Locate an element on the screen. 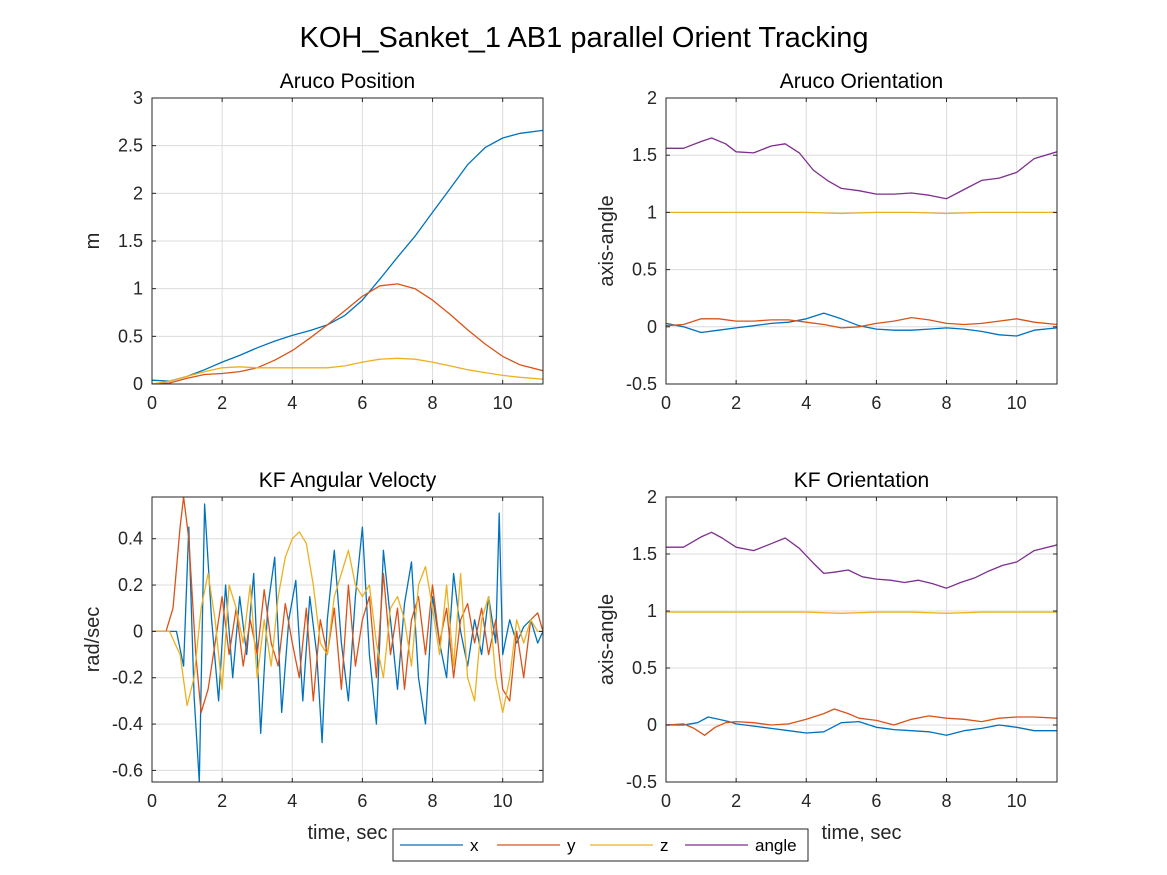 This screenshot has width=1167, height=875. legend-label-angle: angle is located at coordinates (776, 845).